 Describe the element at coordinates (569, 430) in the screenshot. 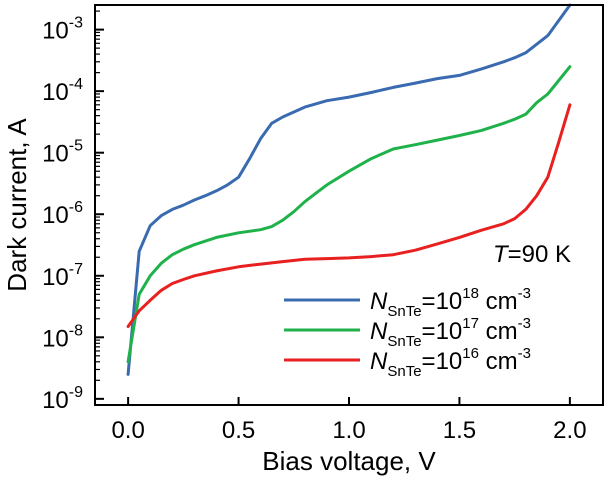

I see `x-tick-label: 2.0` at that location.